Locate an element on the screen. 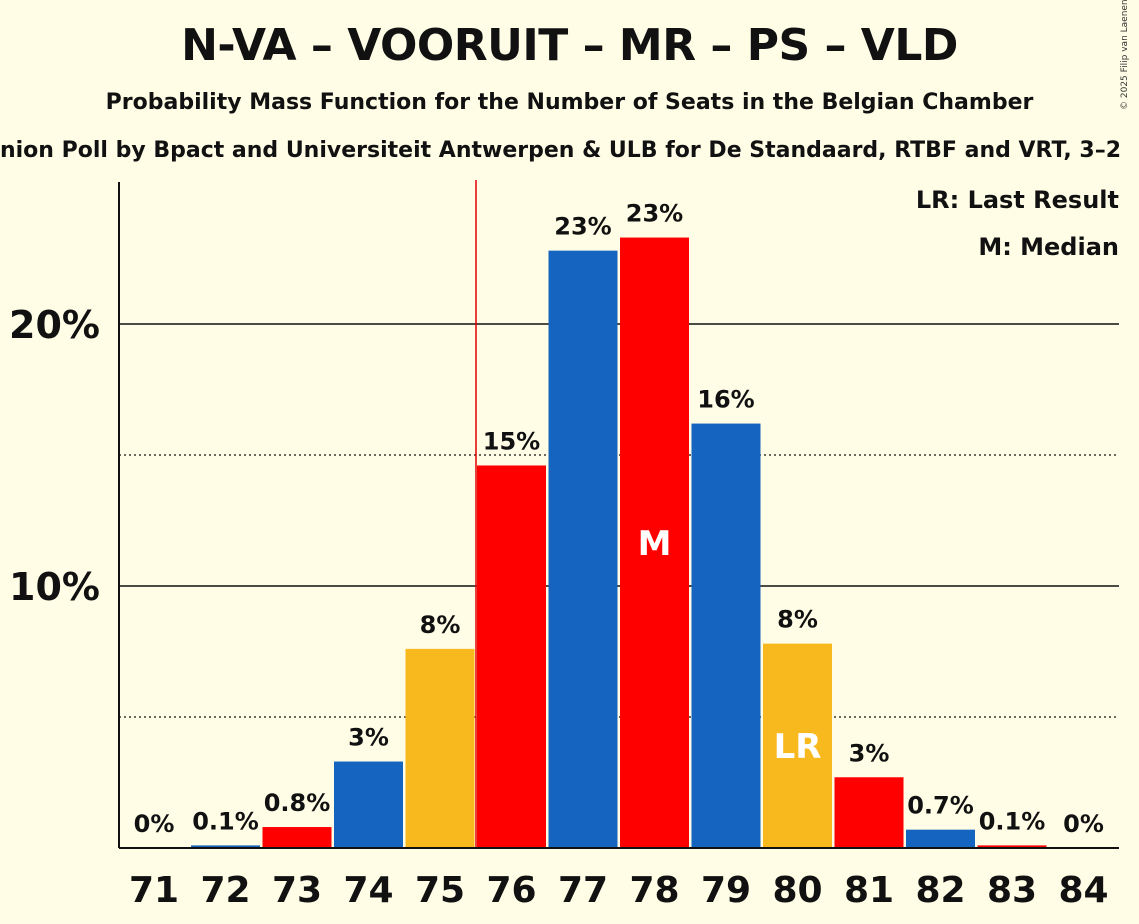 The image size is (1139, 924). x-tick-label: 75 is located at coordinates (440, 890).